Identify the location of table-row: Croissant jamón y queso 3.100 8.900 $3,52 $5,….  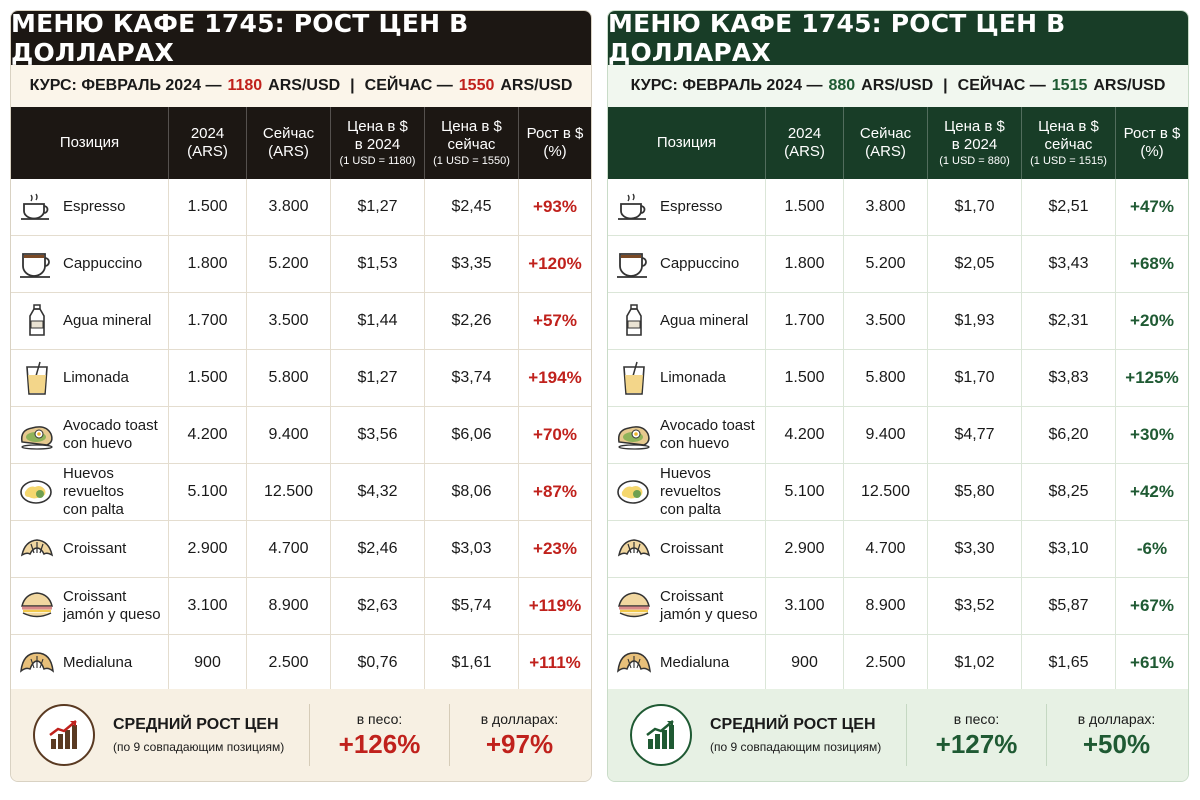
(898, 606).